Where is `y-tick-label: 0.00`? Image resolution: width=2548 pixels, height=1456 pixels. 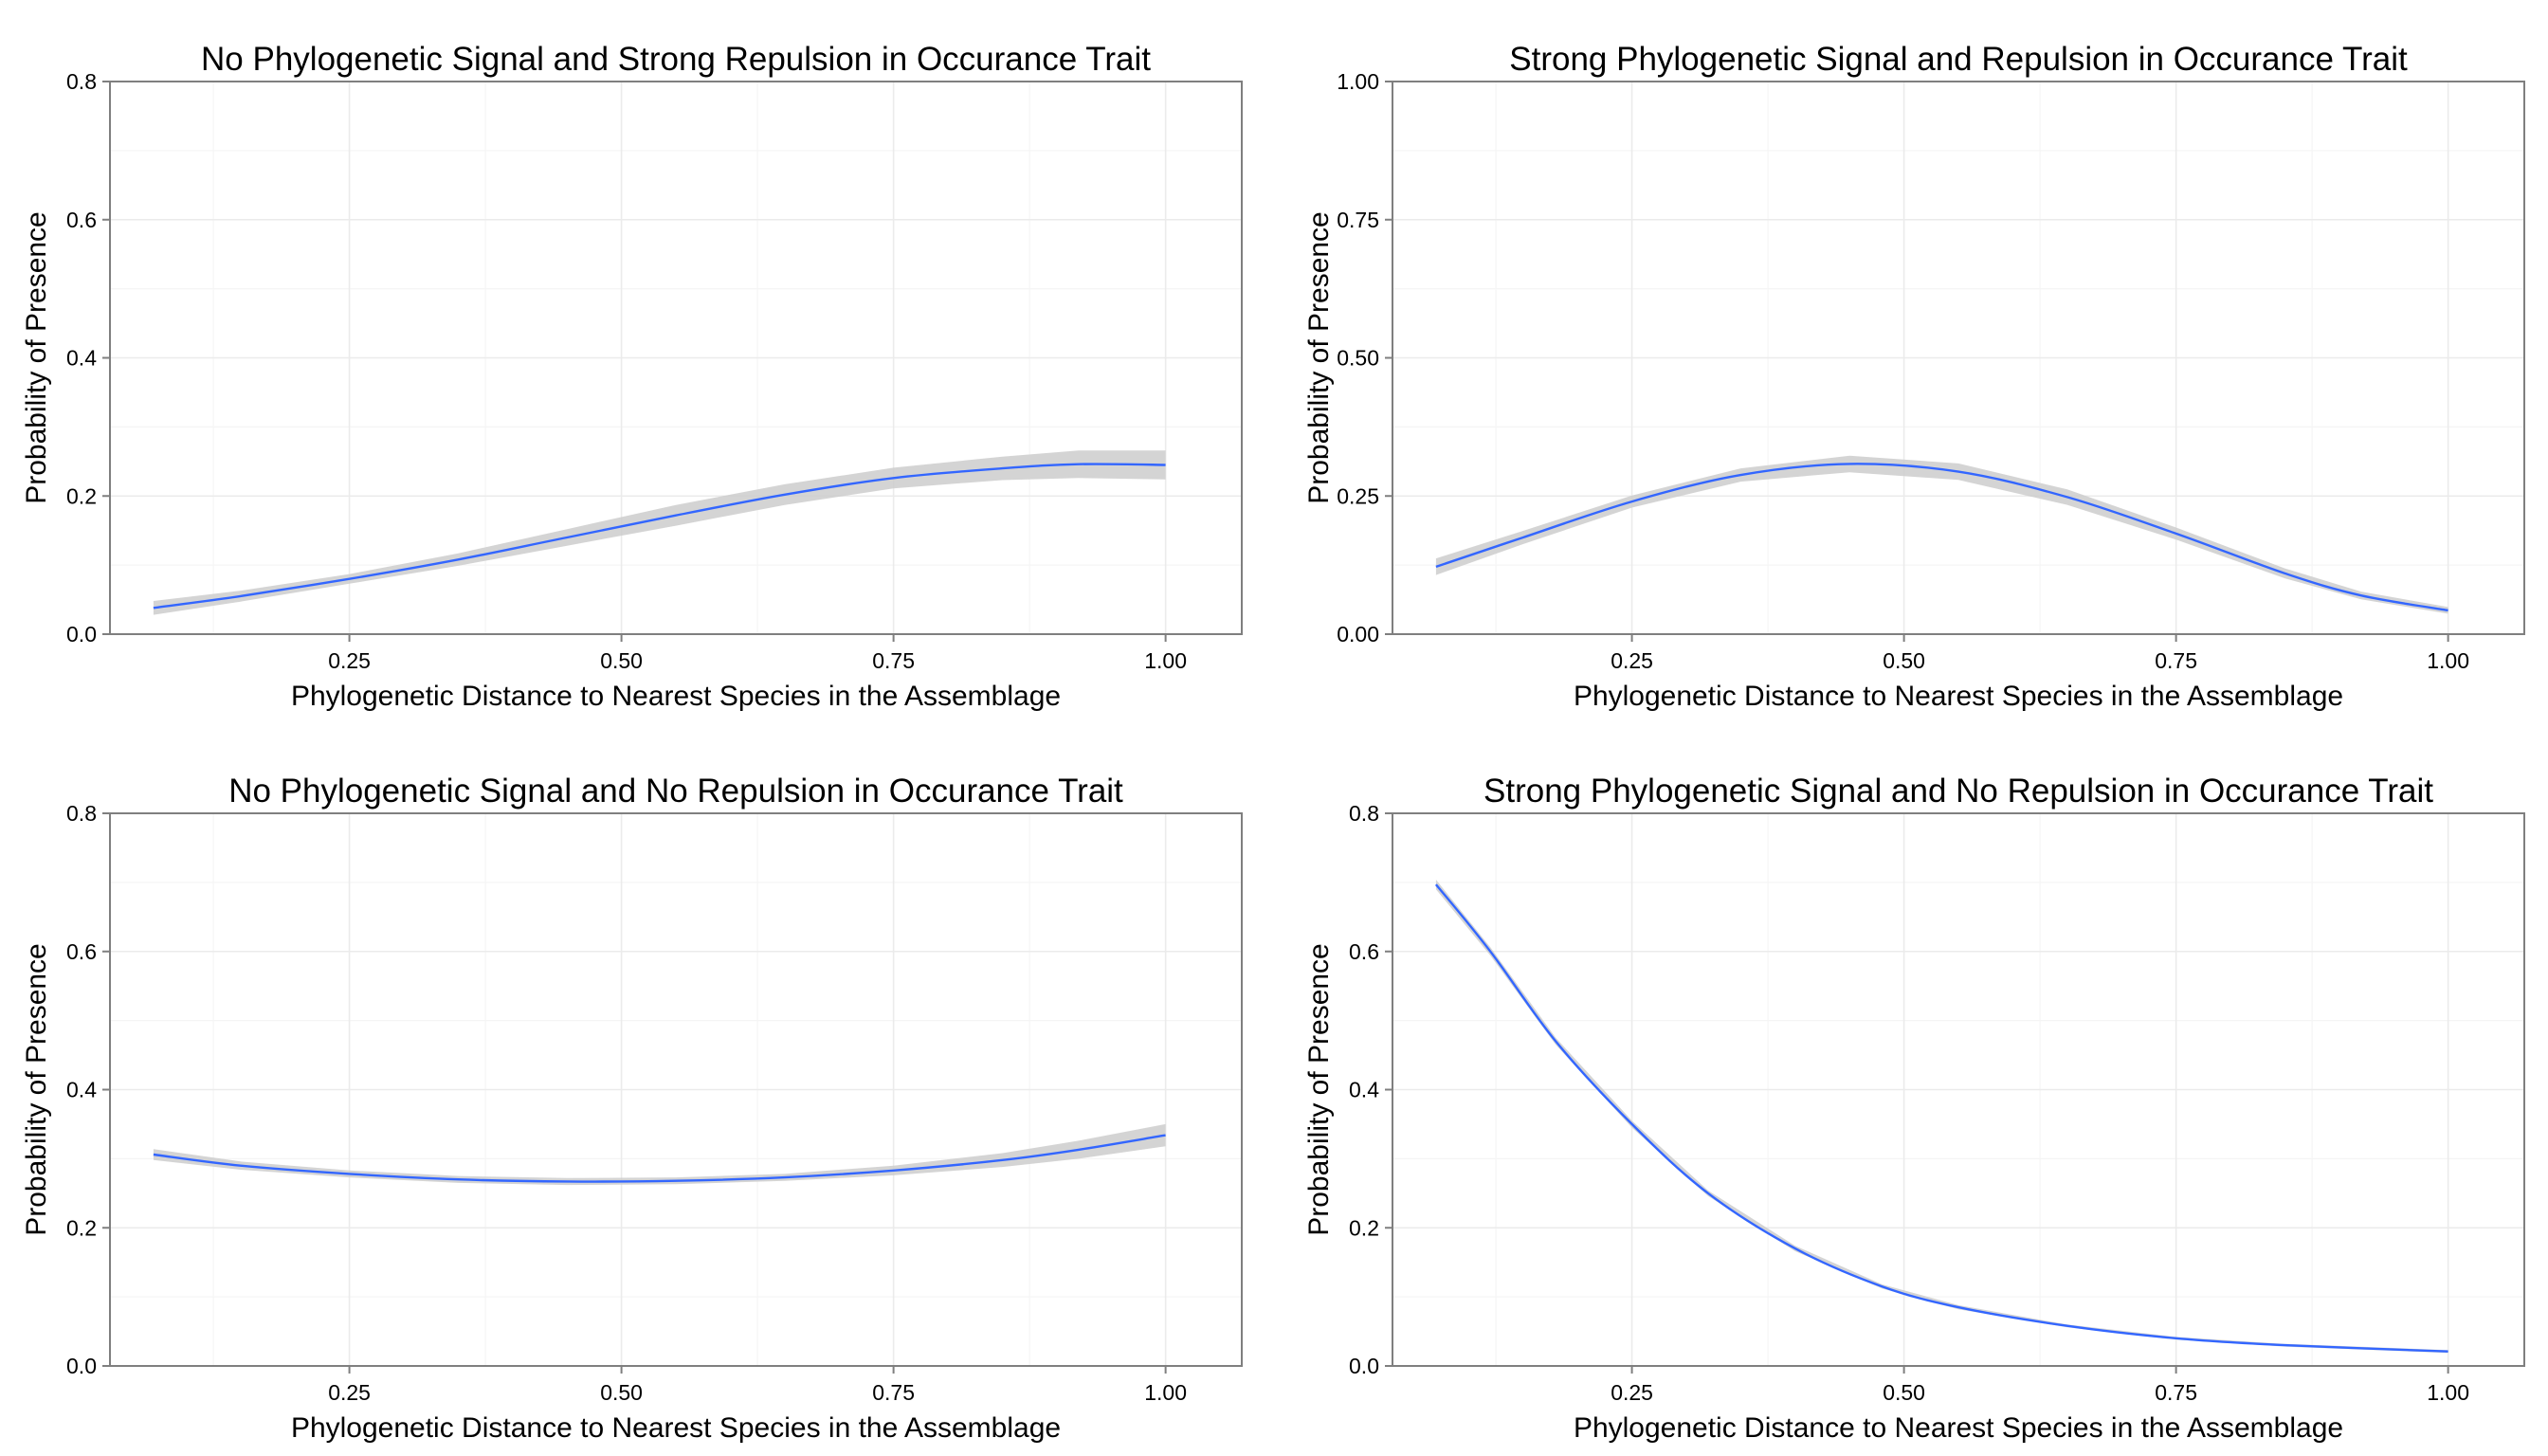 y-tick-label: 0.00 is located at coordinates (1358, 634).